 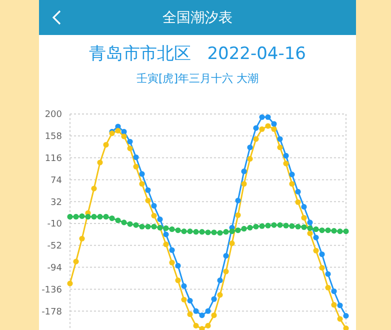 What do you see at coordinates (53, 137) in the screenshot?
I see `y-tick-label: 158` at bounding box center [53, 137].